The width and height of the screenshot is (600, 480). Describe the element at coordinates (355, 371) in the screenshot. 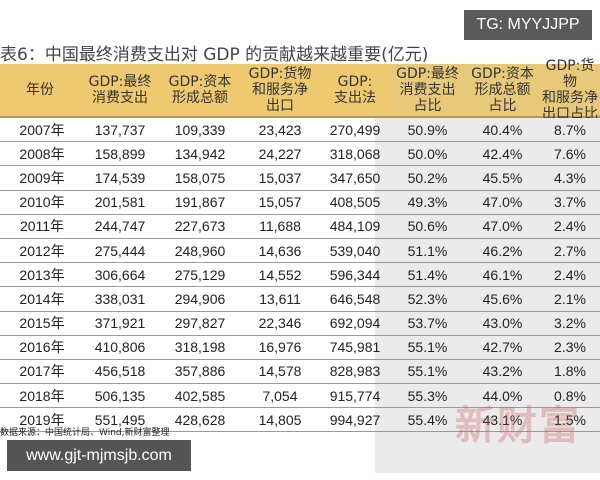

I see `table-cell: 828,983` at that location.